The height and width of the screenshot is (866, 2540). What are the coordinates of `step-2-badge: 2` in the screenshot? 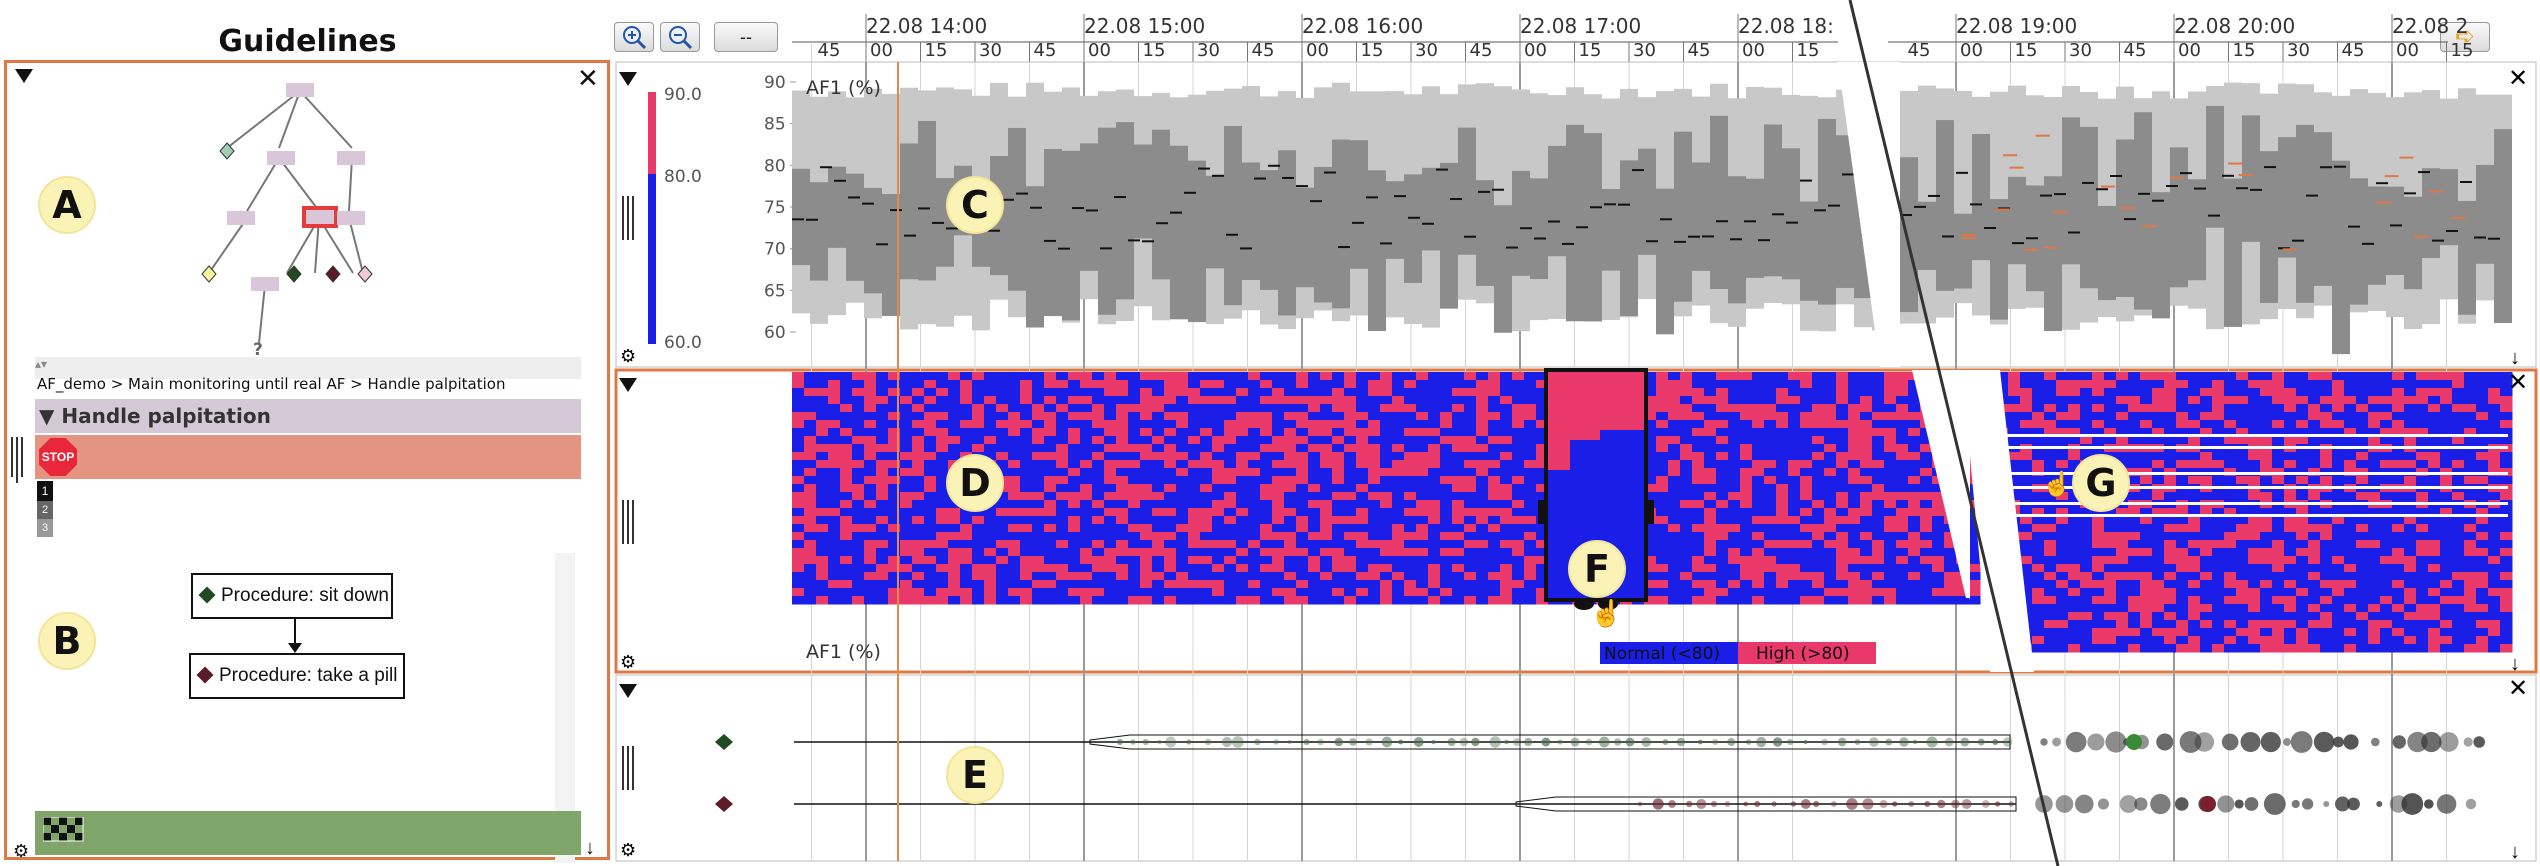 It's located at (45, 510).